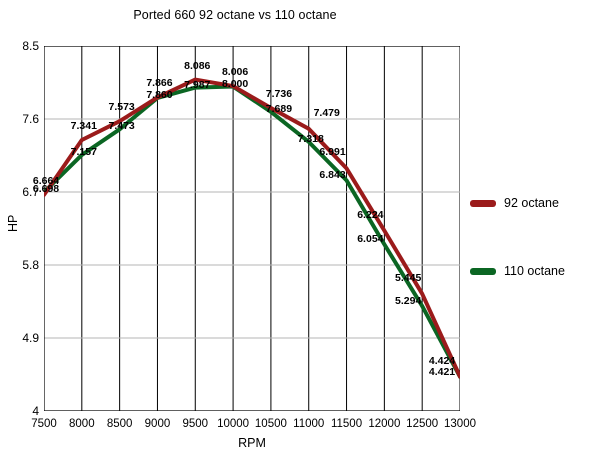 The height and width of the screenshot is (463, 600). Describe the element at coordinates (460, 424) in the screenshot. I see `x-tick-label: 13000` at that location.